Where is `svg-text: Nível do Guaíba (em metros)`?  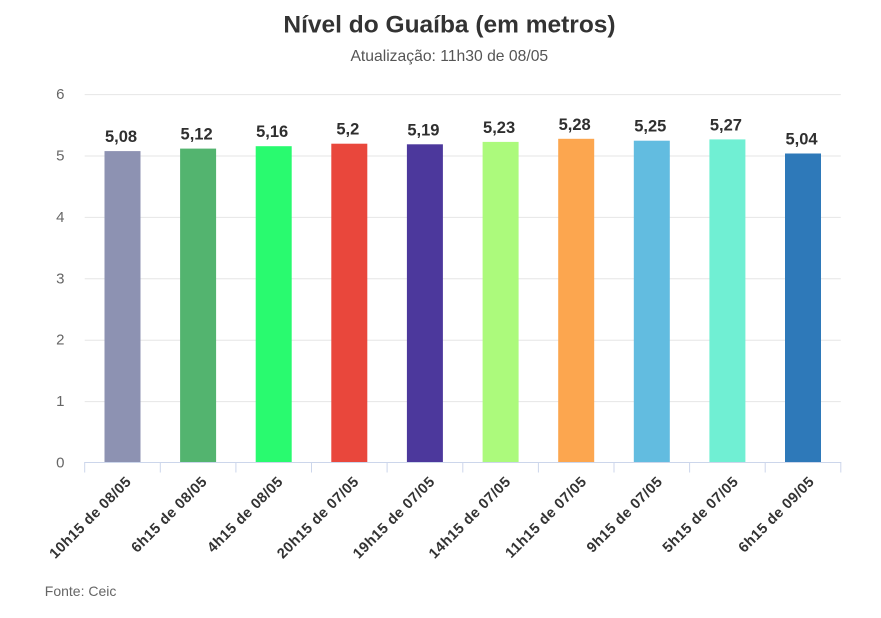 svg-text: Nível do Guaíba (em metros) is located at coordinates (449, 25).